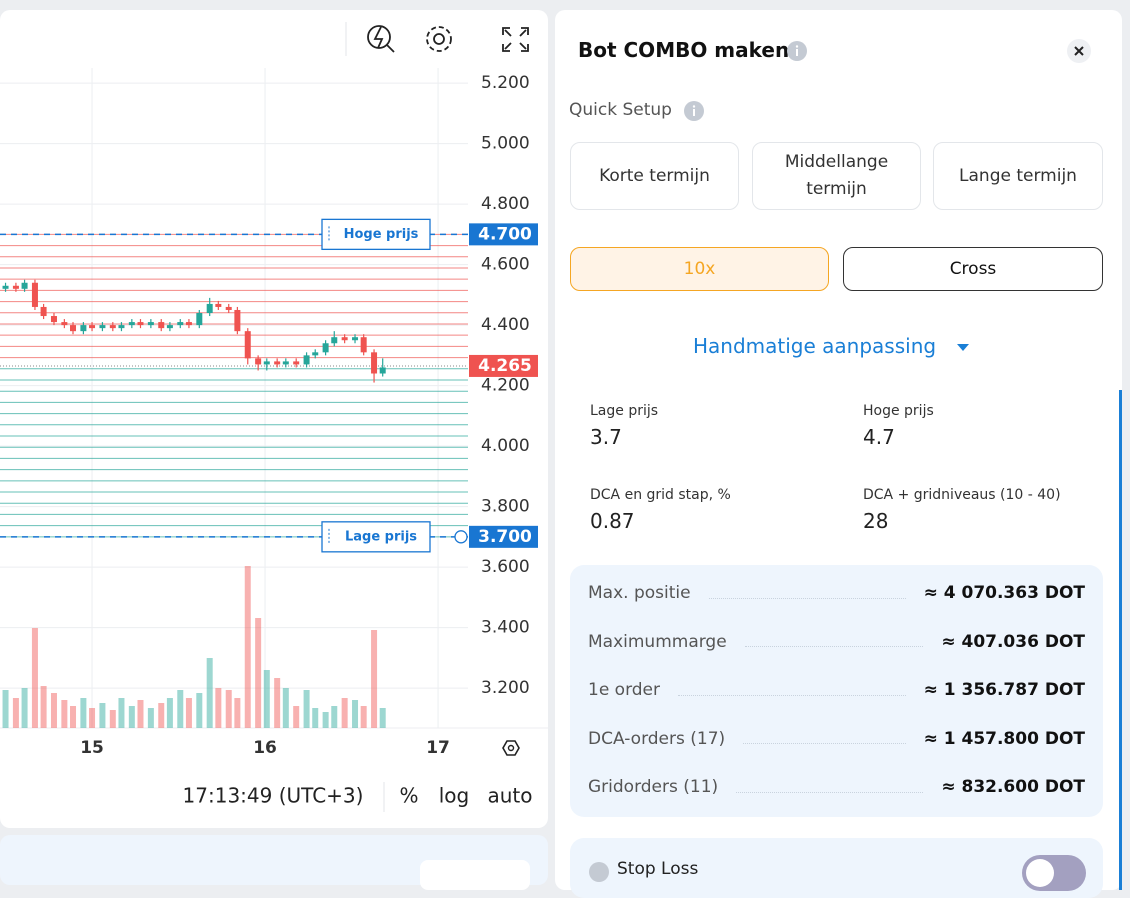  Describe the element at coordinates (1013, 787) in the screenshot. I see `summary-value: ≈ 832.600 DOT` at that location.